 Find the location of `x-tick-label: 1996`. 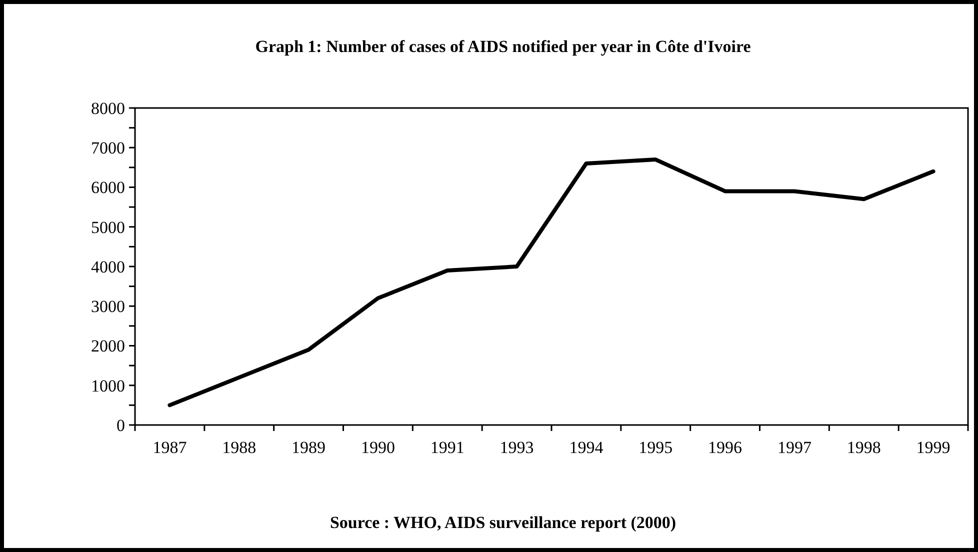

x-tick-label: 1996 is located at coordinates (725, 447).